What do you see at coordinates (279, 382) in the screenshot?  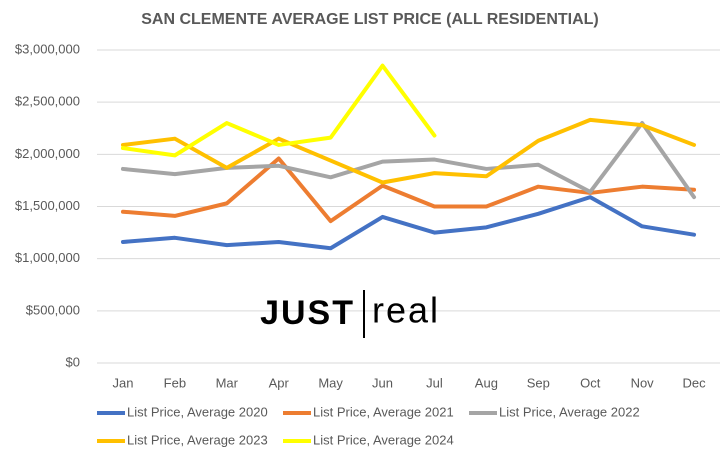 I see `x-tick-label: Apr` at bounding box center [279, 382].